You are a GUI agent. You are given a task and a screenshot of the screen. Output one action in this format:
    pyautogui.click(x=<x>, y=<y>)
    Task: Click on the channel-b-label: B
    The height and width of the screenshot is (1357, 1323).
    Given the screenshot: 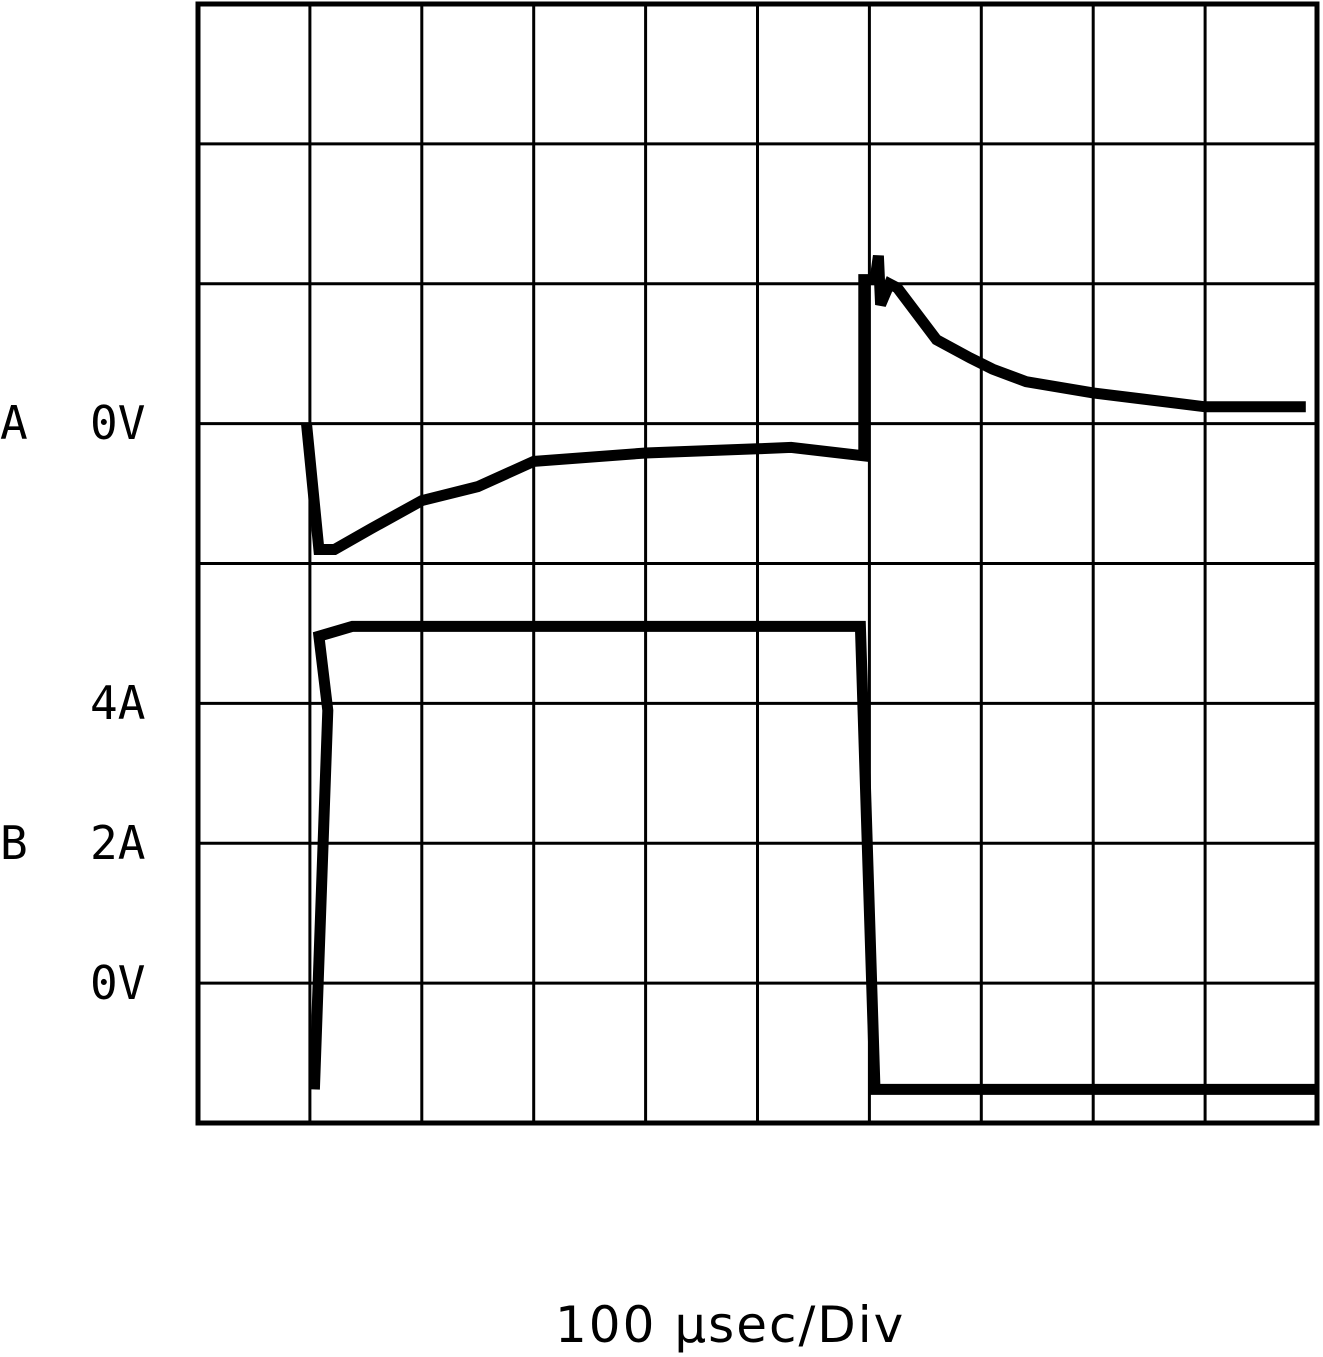 What is the action you would take?
    pyautogui.click(x=14, y=843)
    